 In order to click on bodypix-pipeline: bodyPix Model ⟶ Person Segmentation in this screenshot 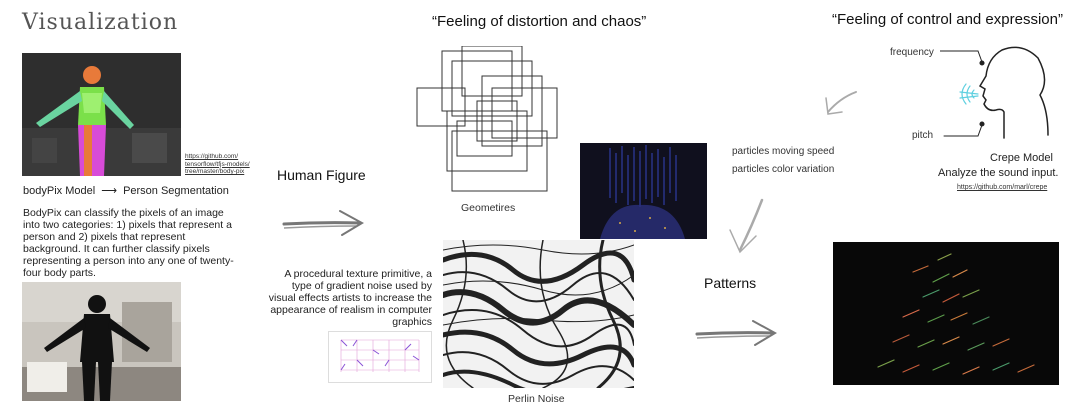, I will do `click(126, 190)`.